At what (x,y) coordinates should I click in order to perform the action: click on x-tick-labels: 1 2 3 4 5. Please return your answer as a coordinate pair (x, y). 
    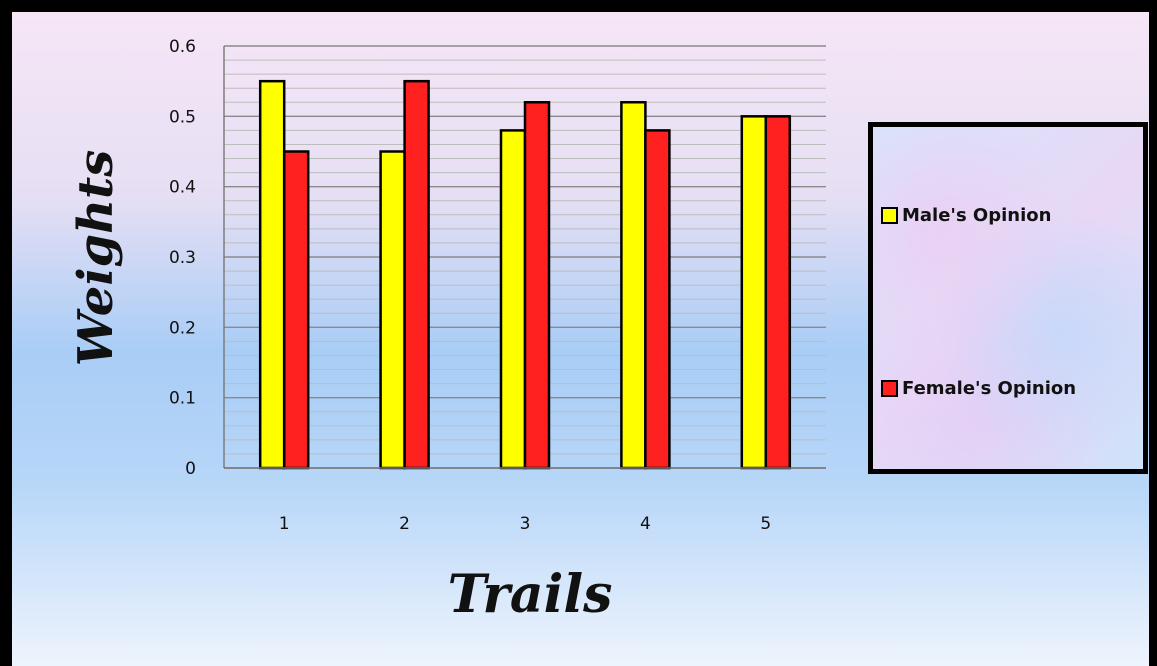
    Looking at the image, I should click on (525, 524).